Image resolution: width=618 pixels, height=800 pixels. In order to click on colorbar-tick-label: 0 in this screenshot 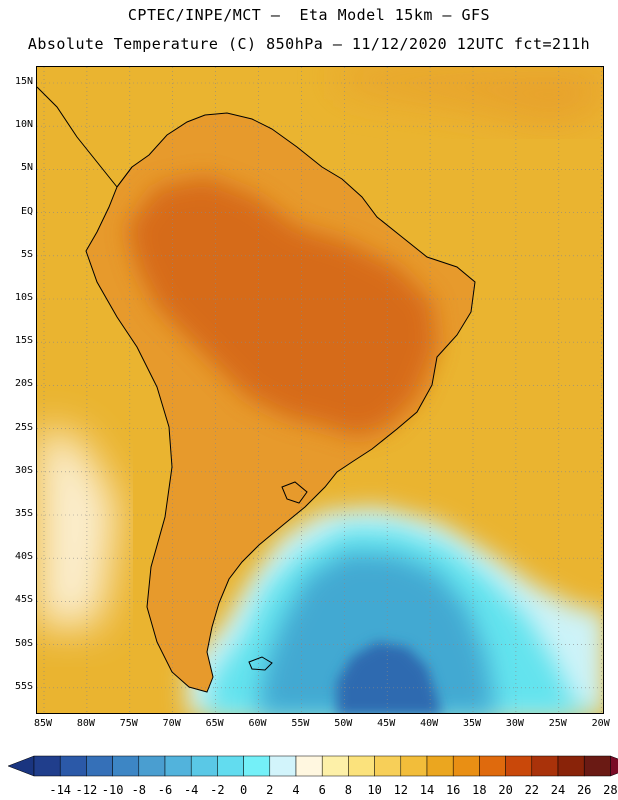, I will do `click(243, 790)`.